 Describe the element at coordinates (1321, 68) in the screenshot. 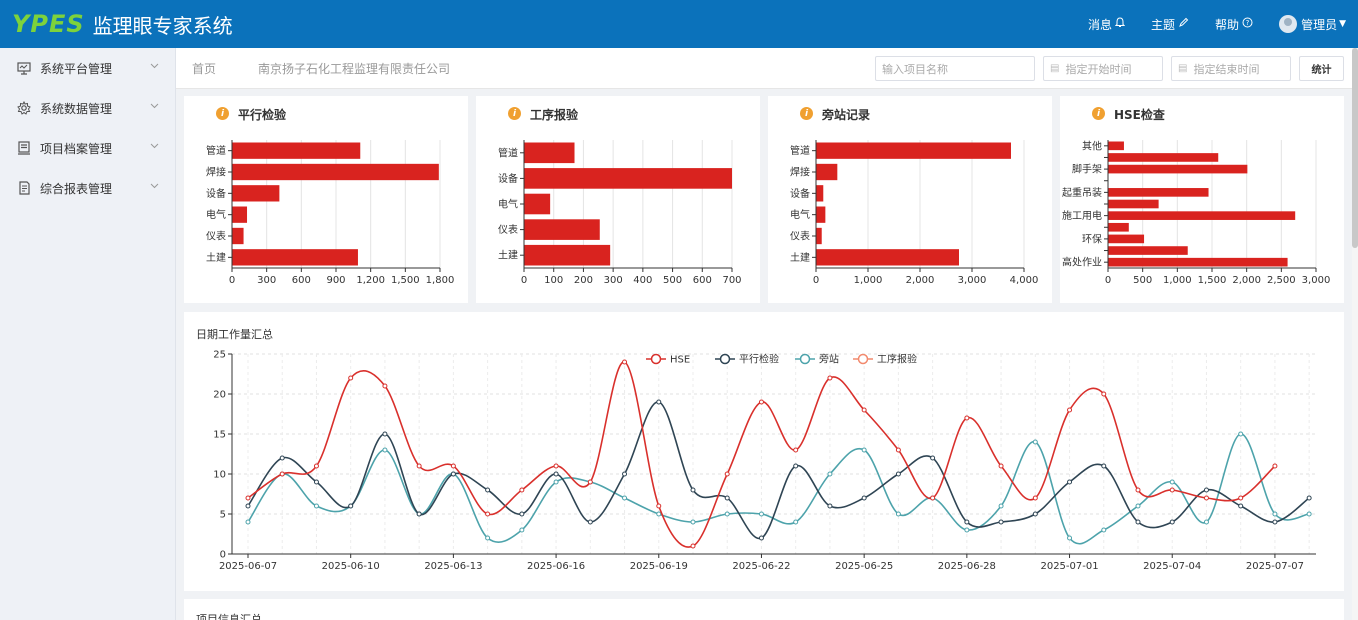

I see `stat-button: 统计` at that location.